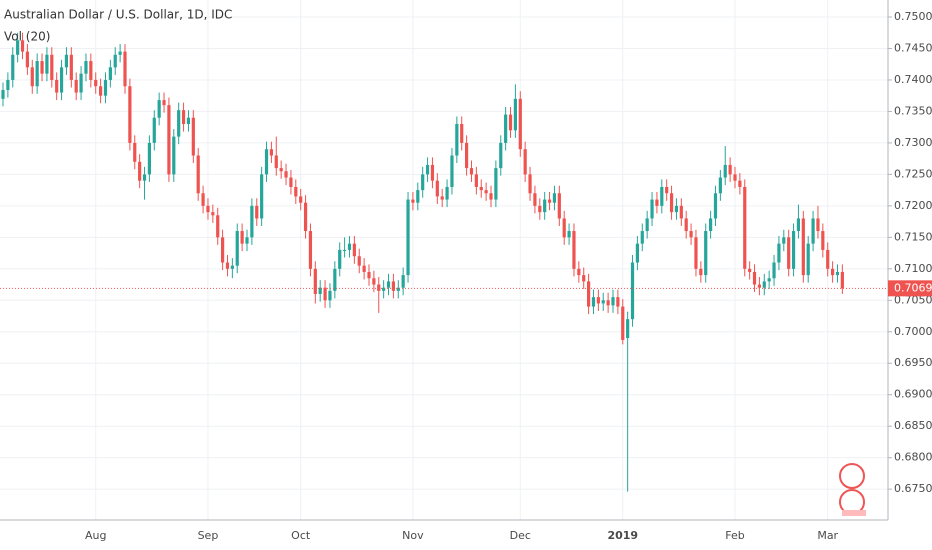  Describe the element at coordinates (301, 535) in the screenshot. I see `x-tick-label: Oct` at that location.